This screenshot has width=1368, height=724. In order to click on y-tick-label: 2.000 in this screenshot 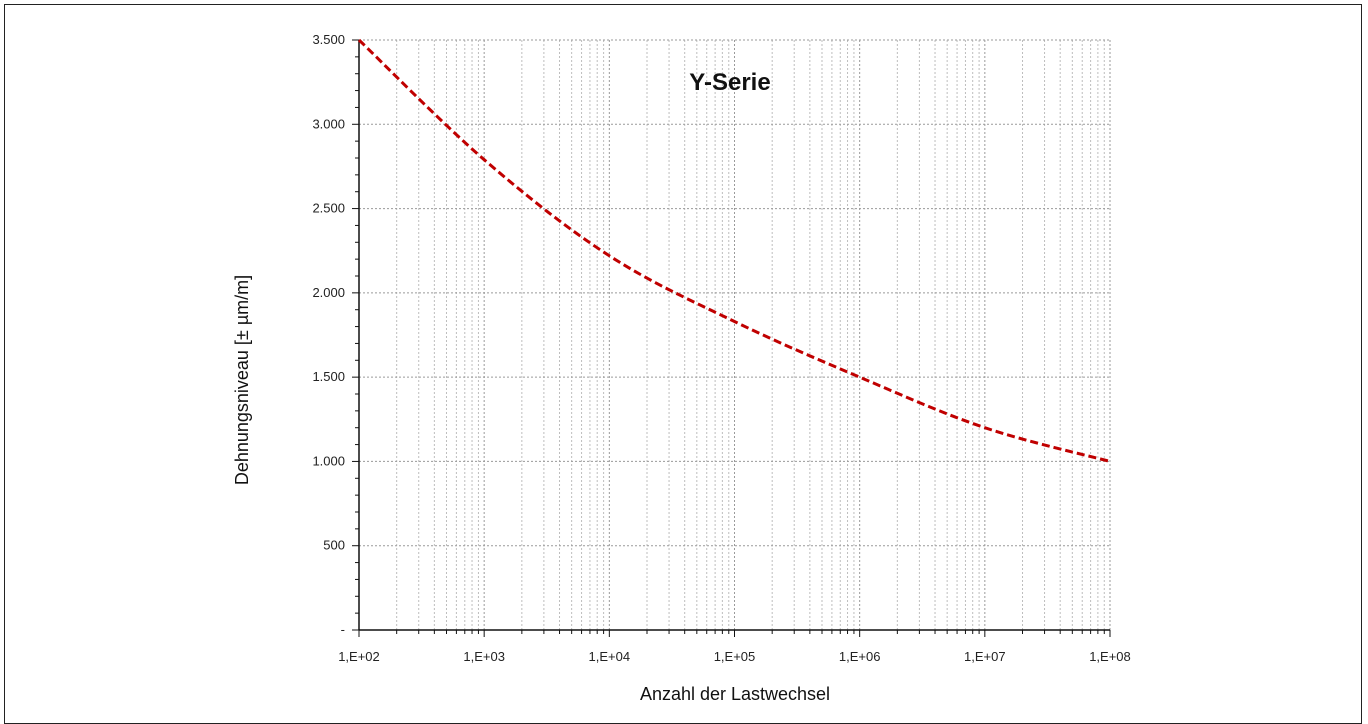, I will do `click(328, 292)`.